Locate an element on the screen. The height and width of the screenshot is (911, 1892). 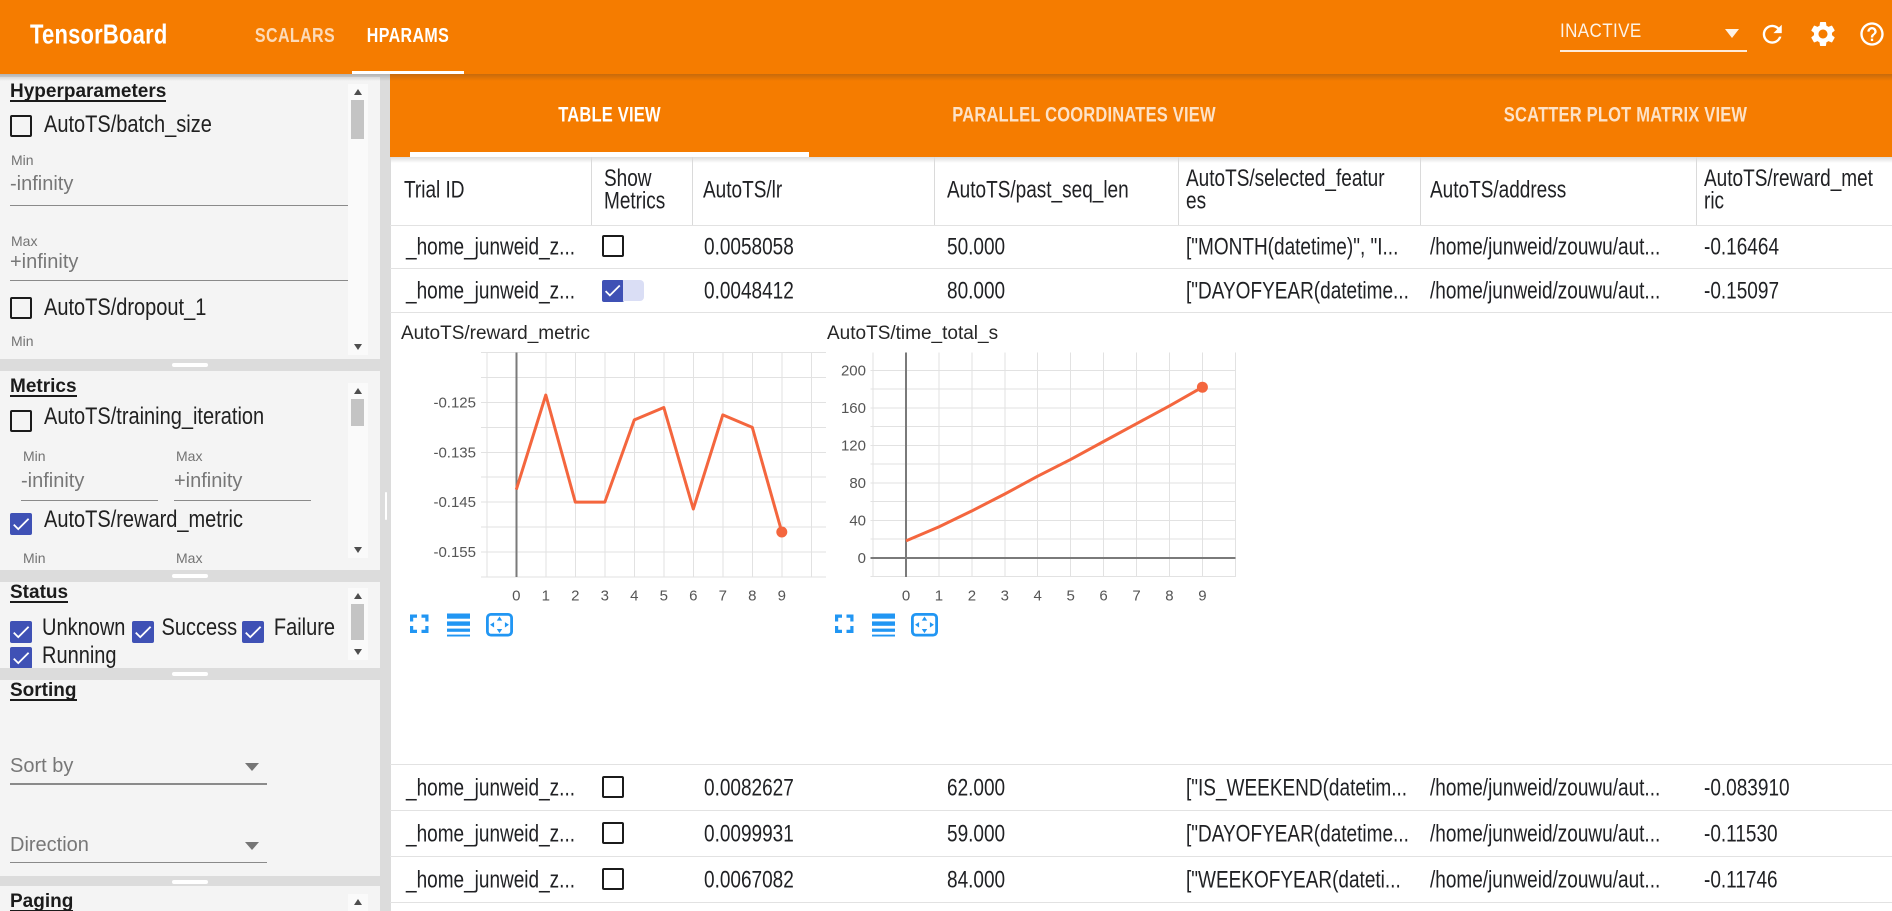
svg-text: 40 is located at coordinates (857, 520).